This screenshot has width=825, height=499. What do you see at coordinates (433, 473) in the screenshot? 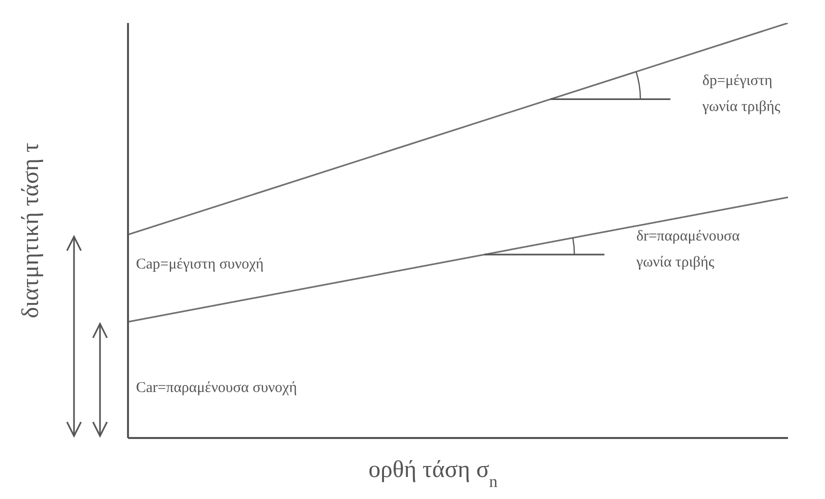
I see `x-axis-title: ορθή τάση σ$_{n}$` at bounding box center [433, 473].